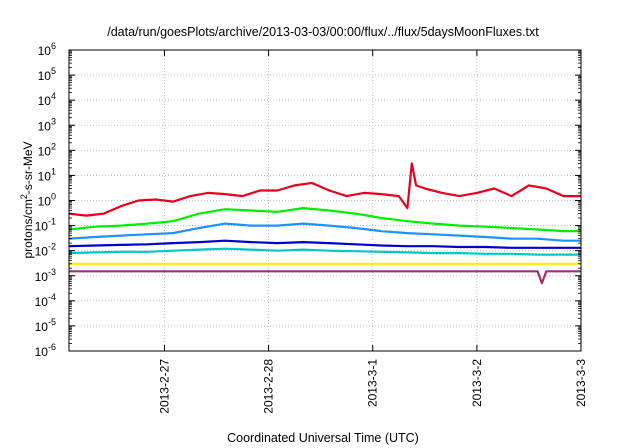 Image resolution: width=640 pixels, height=448 pixels. Describe the element at coordinates (581, 383) in the screenshot. I see `x-tick-label: 2013-3-3` at that location.